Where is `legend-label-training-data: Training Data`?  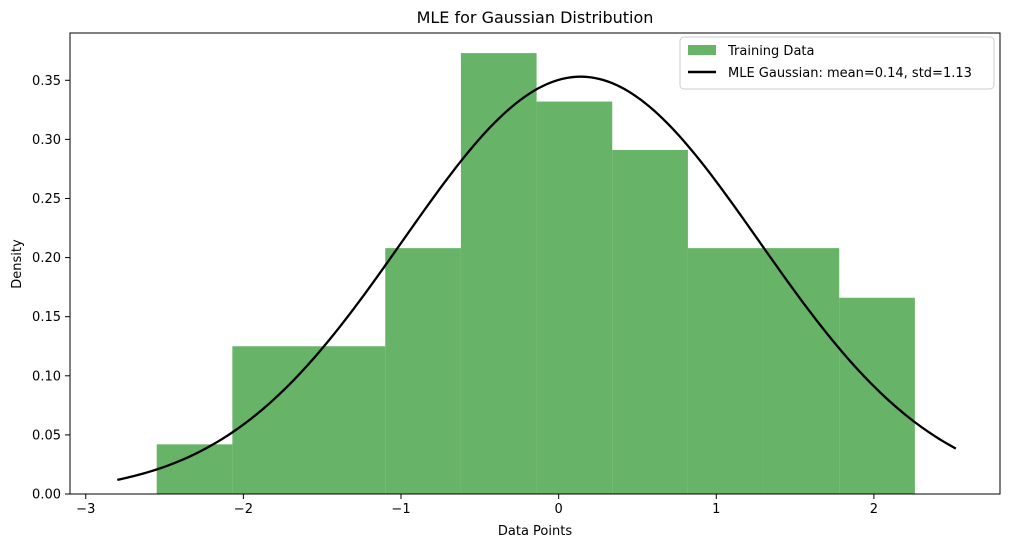 legend-label-training-data: Training Data is located at coordinates (770, 51).